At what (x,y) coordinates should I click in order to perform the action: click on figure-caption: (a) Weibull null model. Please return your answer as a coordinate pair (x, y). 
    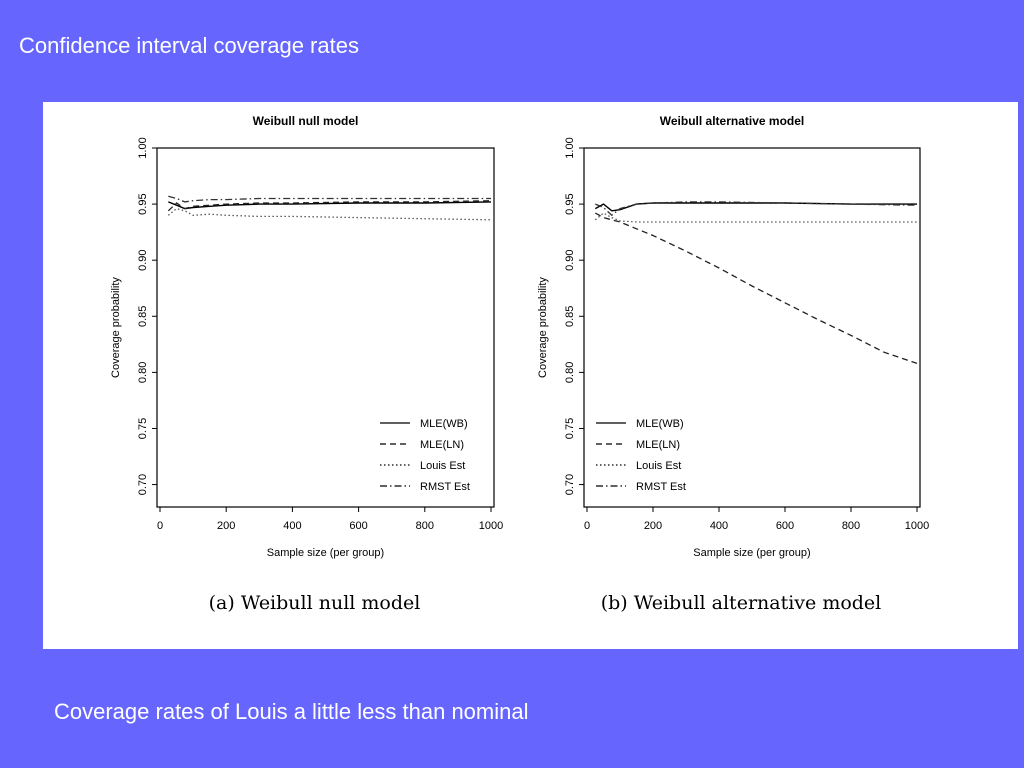
    Looking at the image, I should click on (315, 603).